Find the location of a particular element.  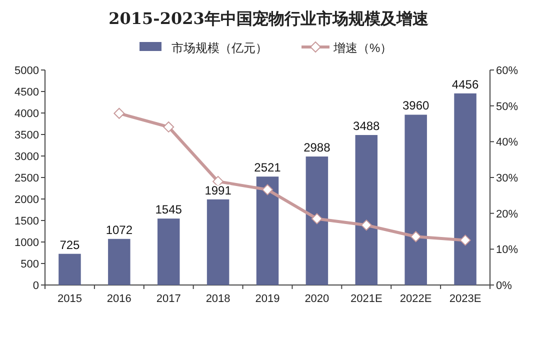

data-label: 3488 is located at coordinates (366, 126).